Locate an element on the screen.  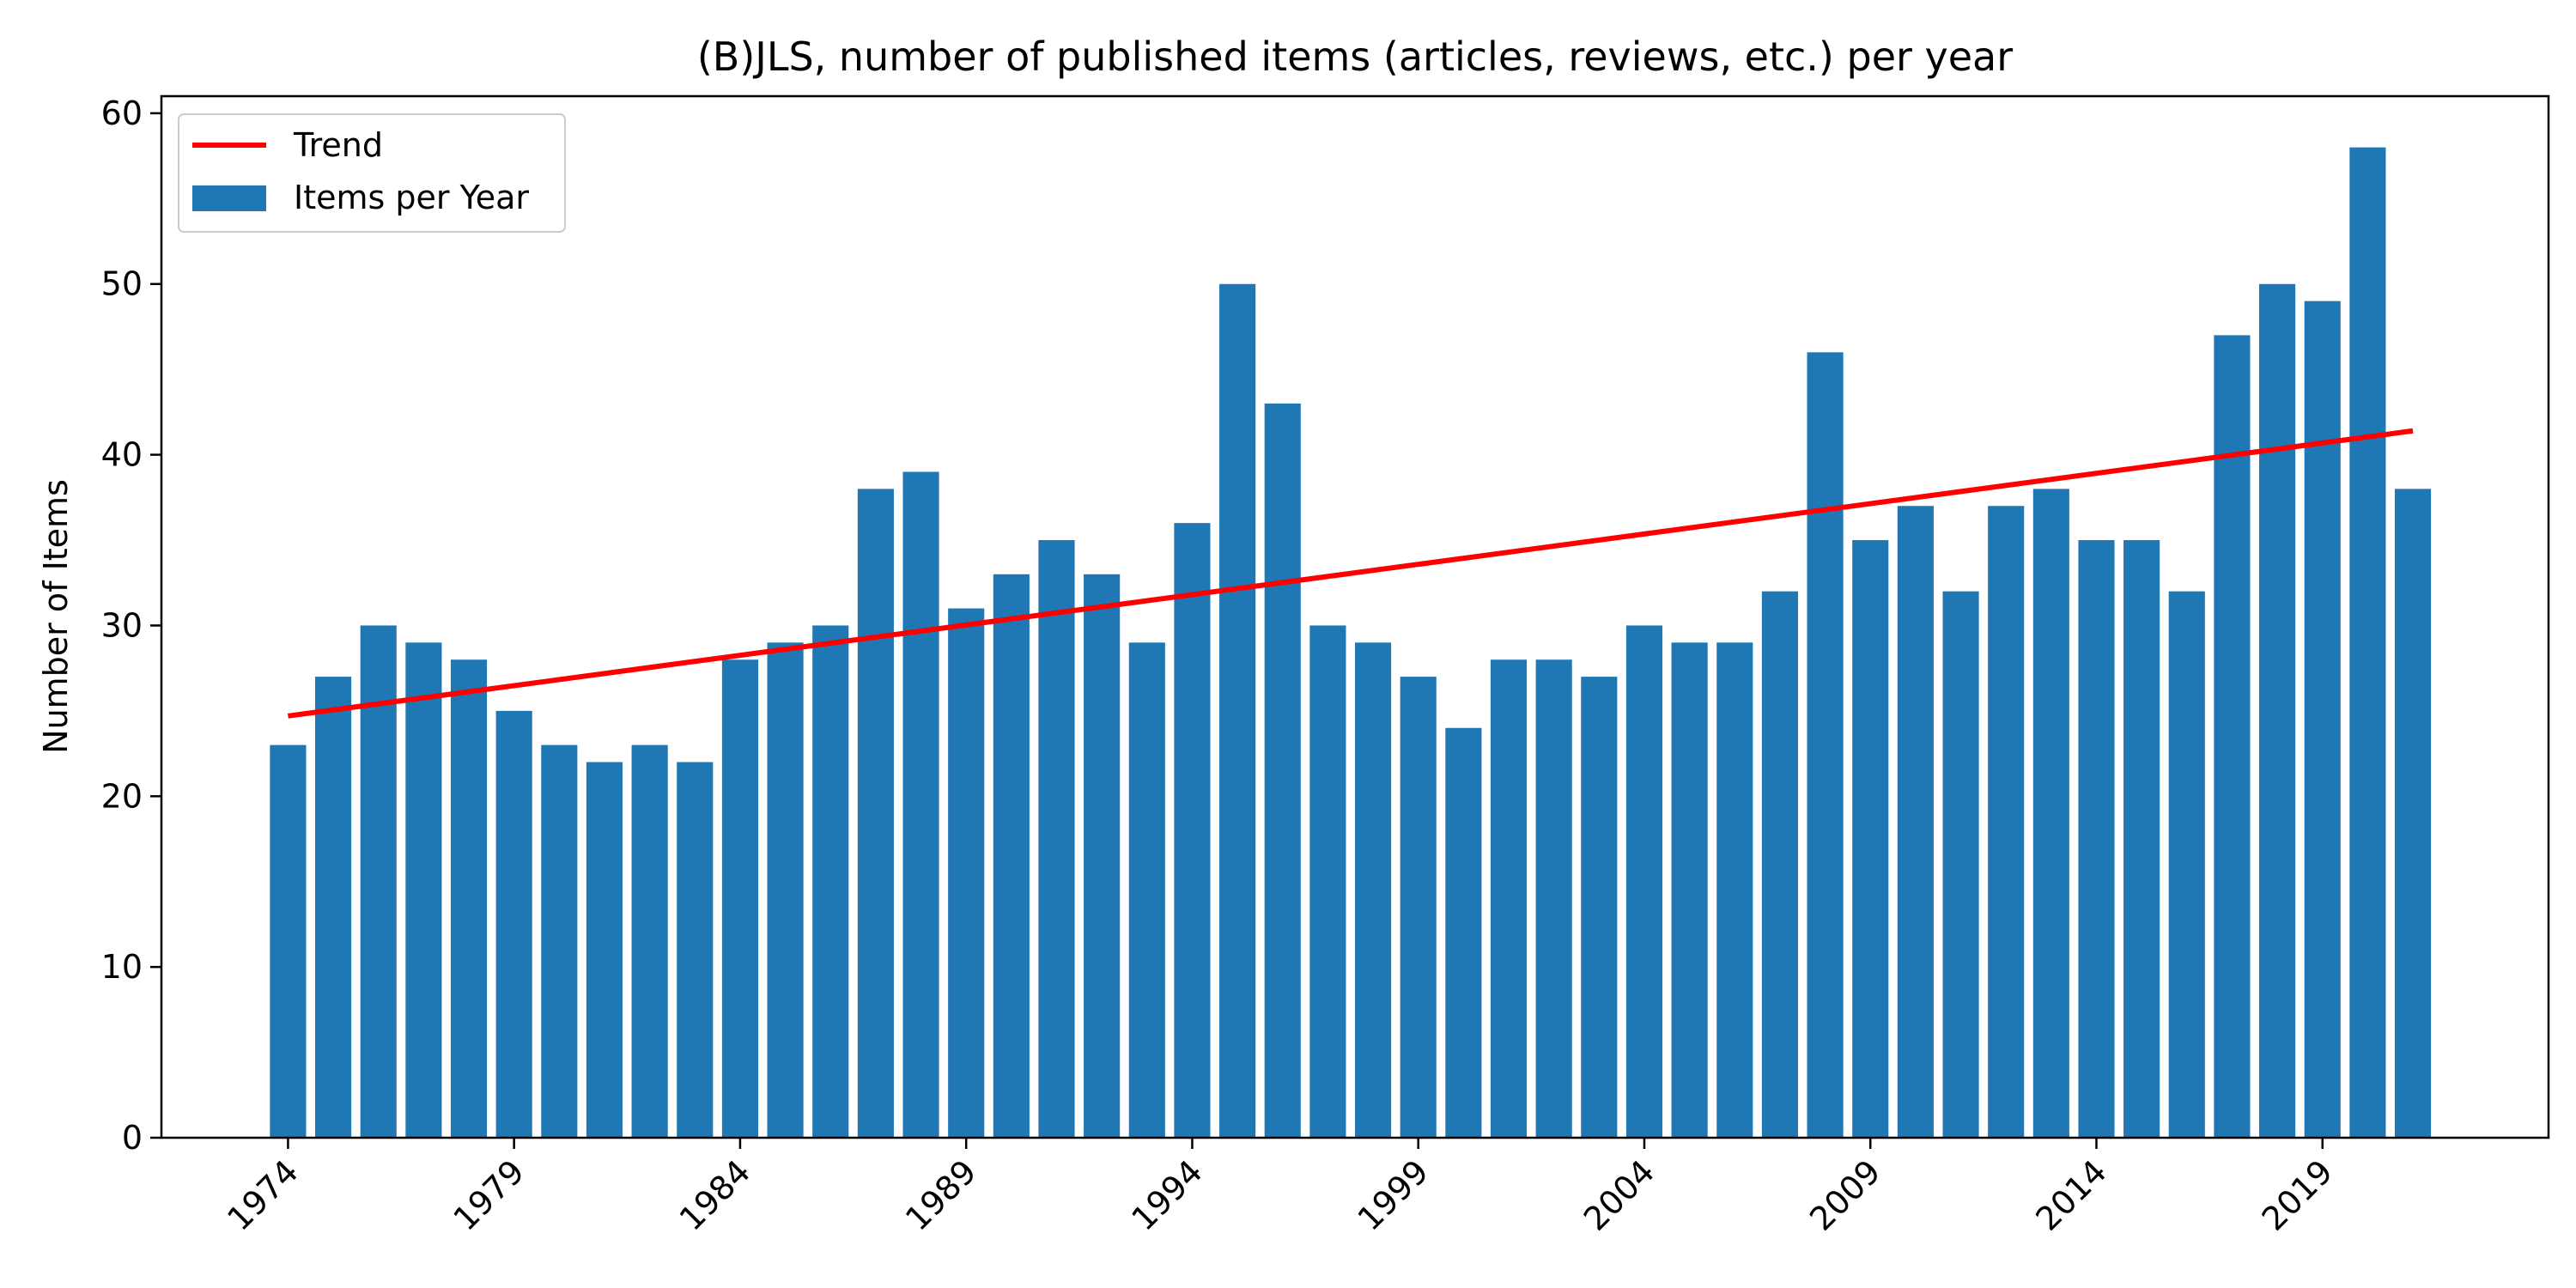
bar-1984 is located at coordinates (739, 899).